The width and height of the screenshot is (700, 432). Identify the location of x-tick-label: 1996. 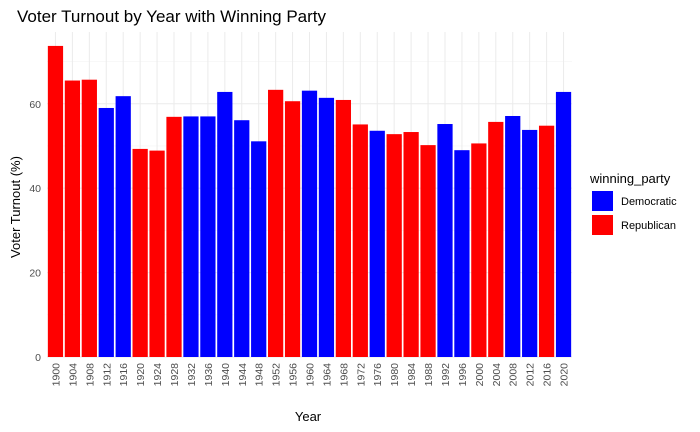
(463, 375).